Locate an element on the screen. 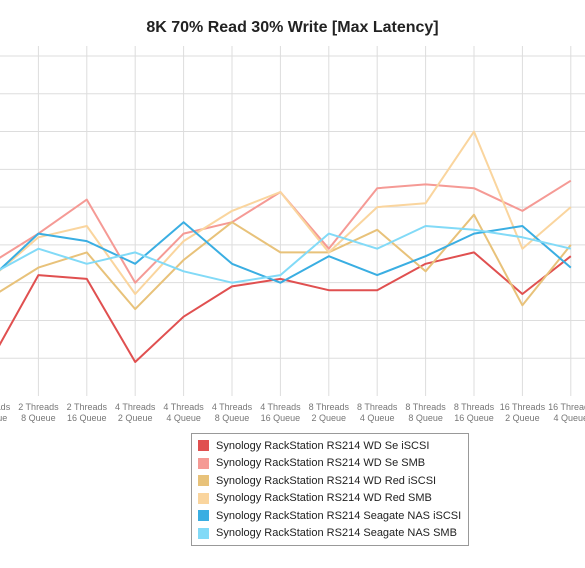  x-tick-label: 8 Threads 4 Queue is located at coordinates (377, 412).